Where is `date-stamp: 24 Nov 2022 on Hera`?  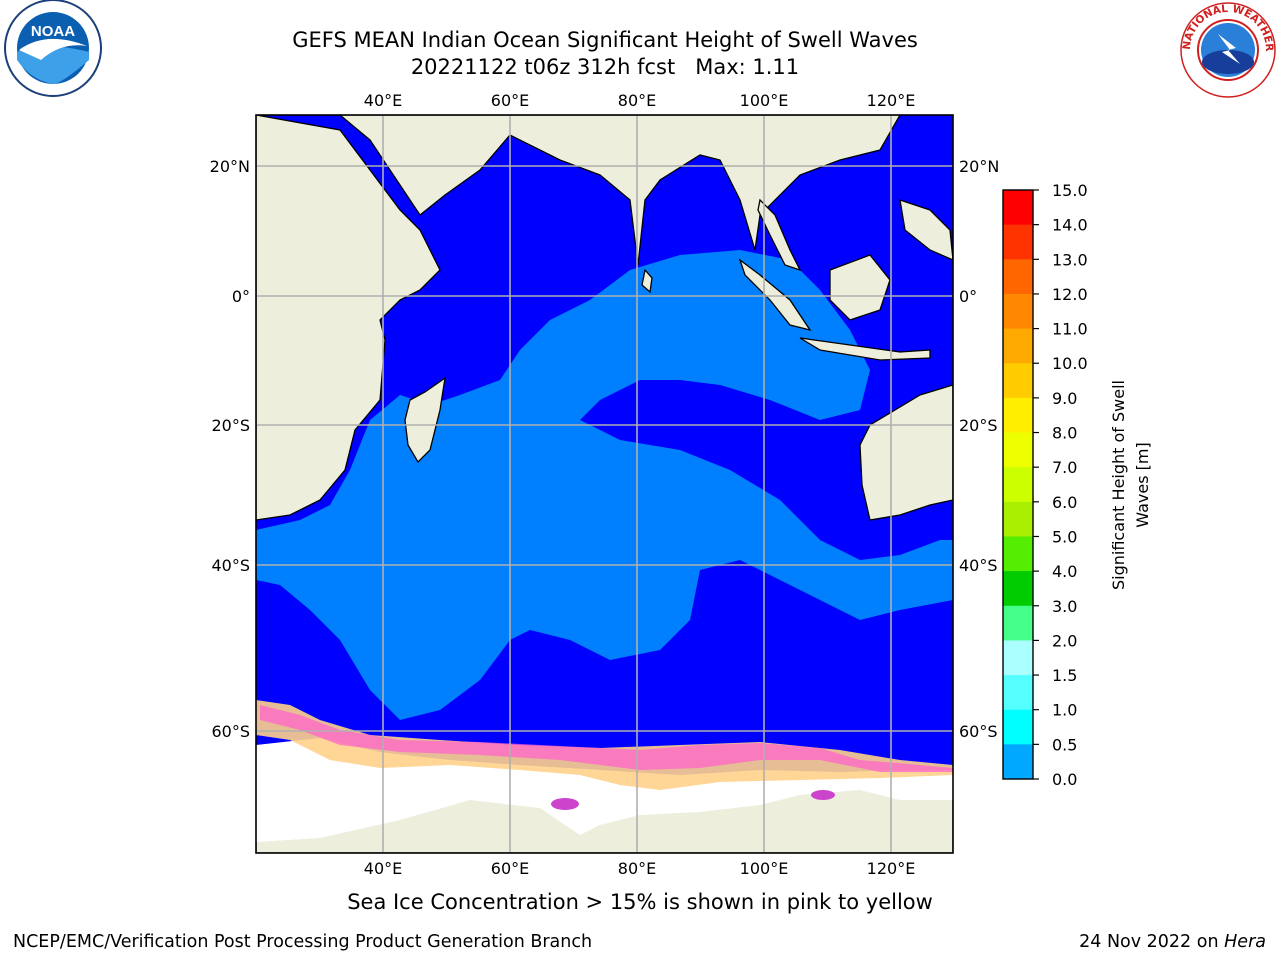 date-stamp: 24 Nov 2022 on Hera is located at coordinates (1172, 942).